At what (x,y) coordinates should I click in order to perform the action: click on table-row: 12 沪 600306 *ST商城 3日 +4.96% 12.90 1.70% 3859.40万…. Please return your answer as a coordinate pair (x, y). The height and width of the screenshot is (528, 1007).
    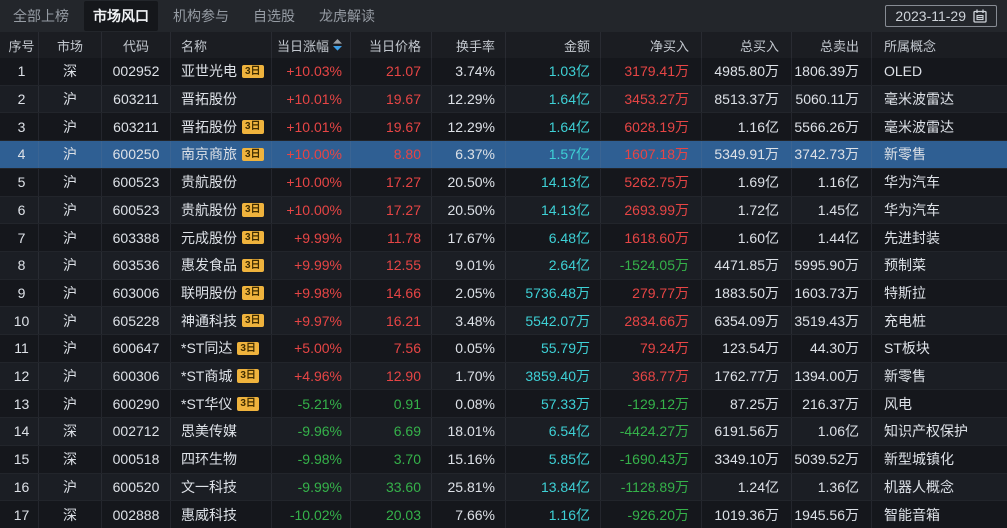
    Looking at the image, I should click on (503, 375).